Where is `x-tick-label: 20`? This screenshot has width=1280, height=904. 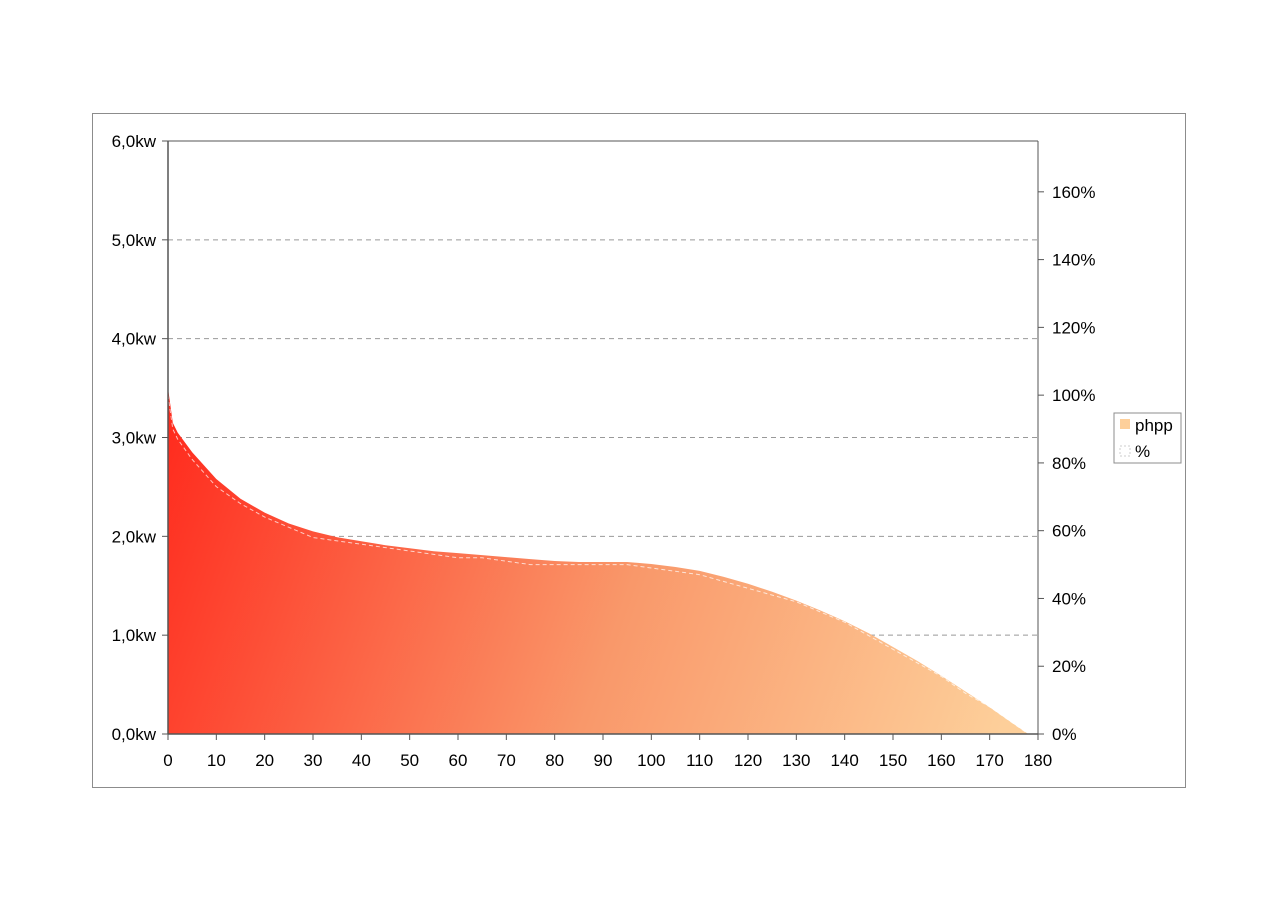
x-tick-label: 20 is located at coordinates (264, 760).